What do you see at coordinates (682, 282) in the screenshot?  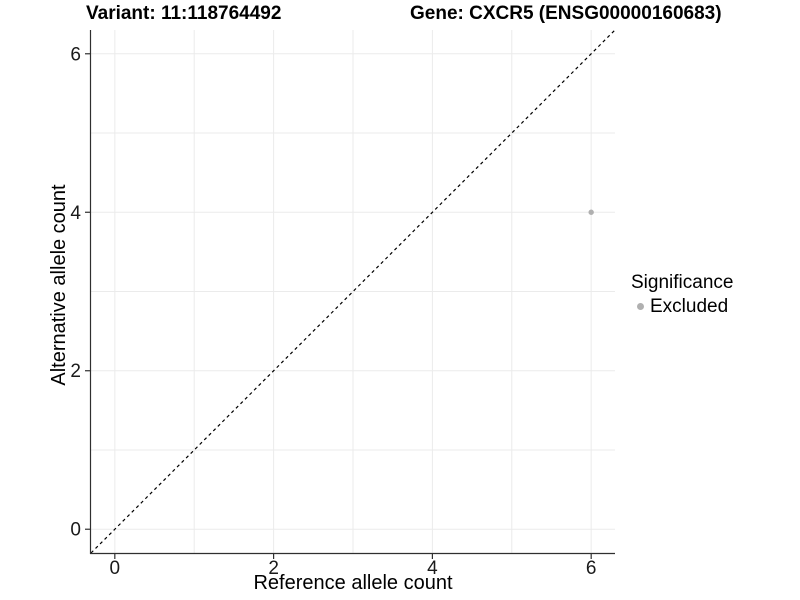 I see `legend-title: Significance` at bounding box center [682, 282].